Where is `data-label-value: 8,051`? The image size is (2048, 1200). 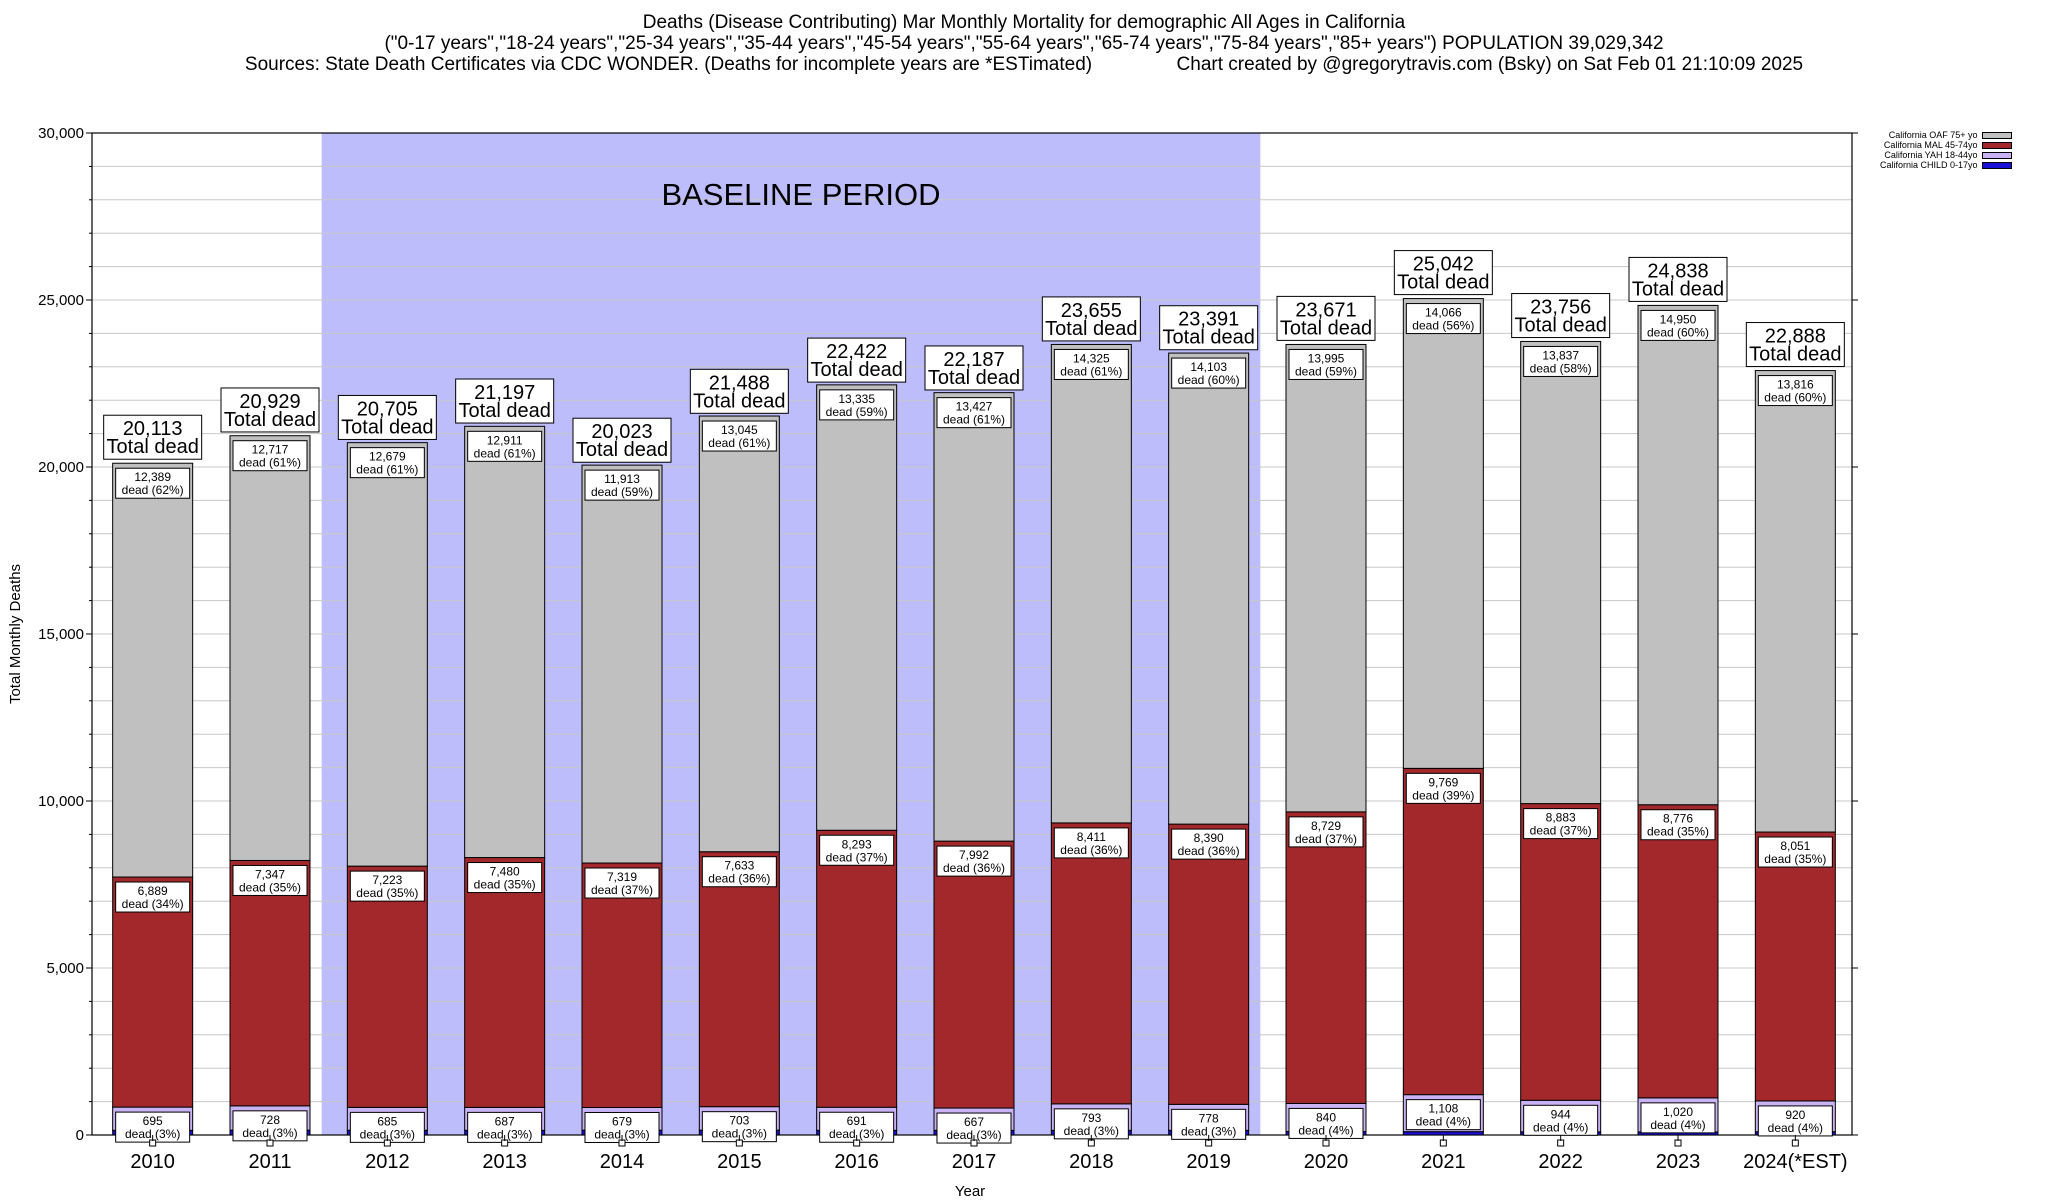
data-label-value: 8,051 is located at coordinates (1795, 846).